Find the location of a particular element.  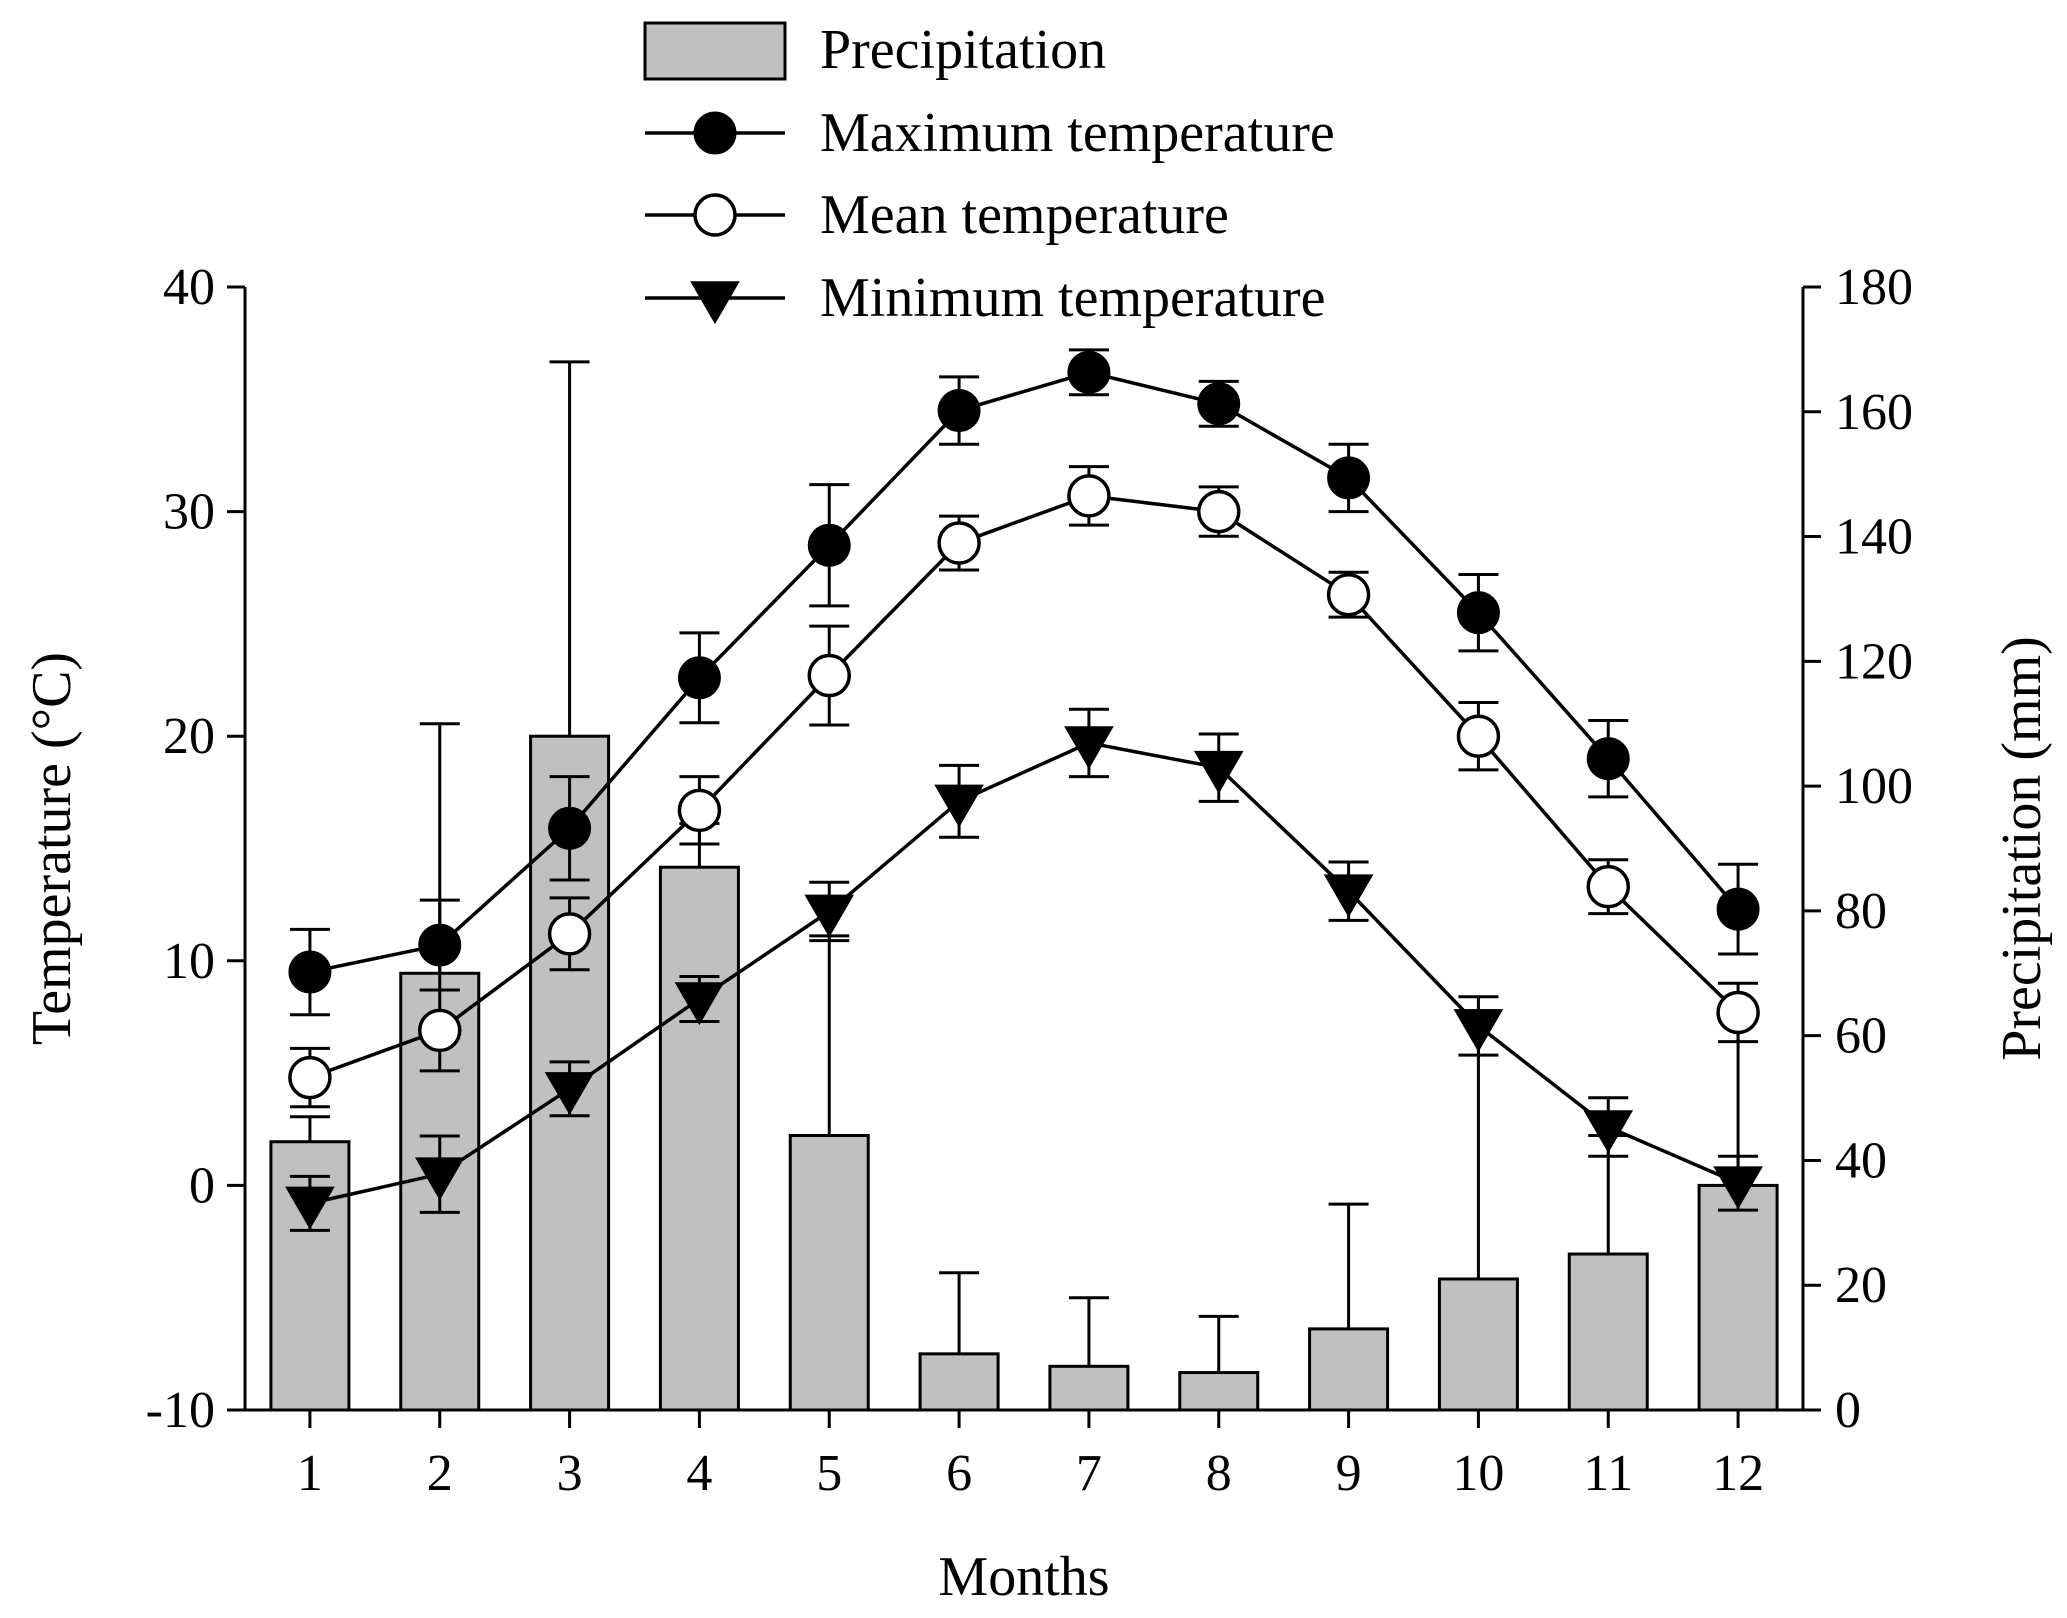

right-tick-label-0: 0 is located at coordinates (1848, 1410).